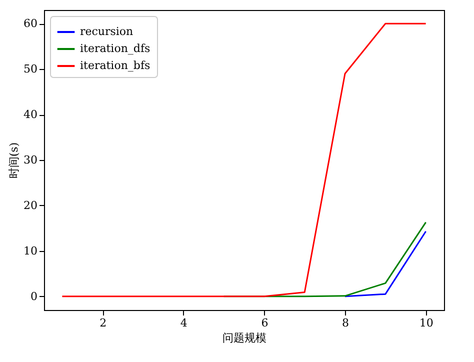 Image resolution: width=474 pixels, height=362 pixels. Describe the element at coordinates (426, 323) in the screenshot. I see `x-tick-label: 10` at that location.